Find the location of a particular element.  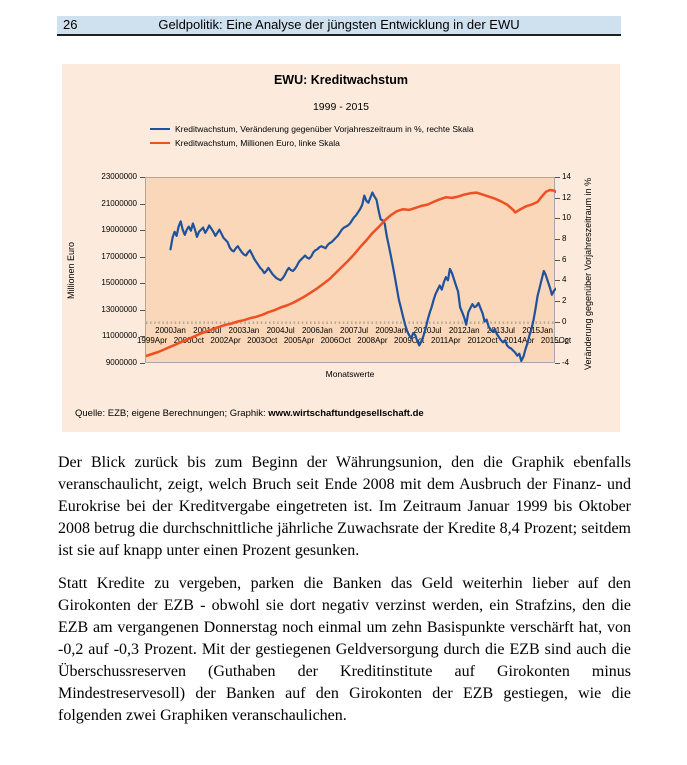

y-axis-tick-label-right: 2 is located at coordinates (564, 300).